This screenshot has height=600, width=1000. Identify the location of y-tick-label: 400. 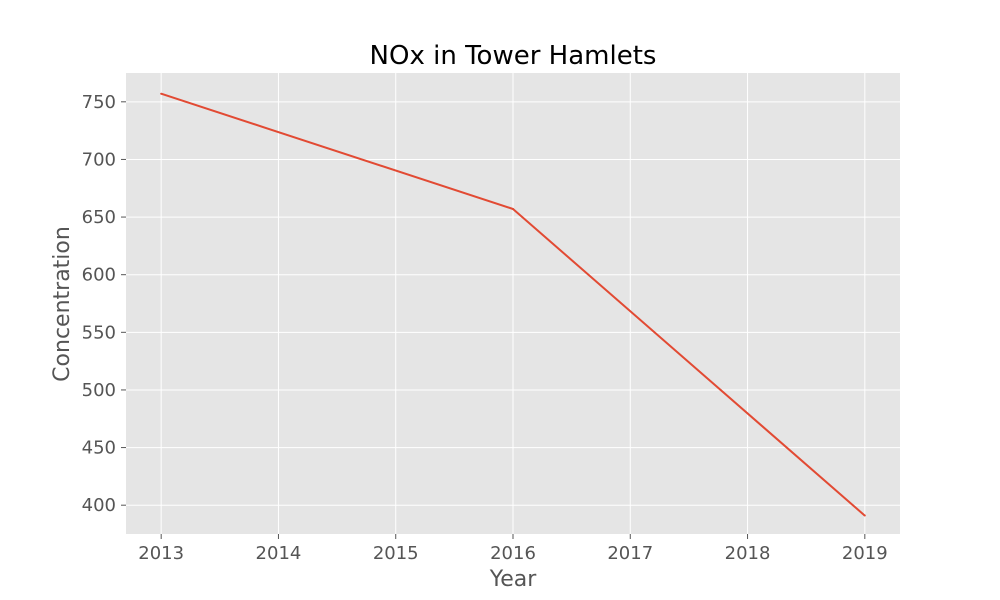
(99, 505).